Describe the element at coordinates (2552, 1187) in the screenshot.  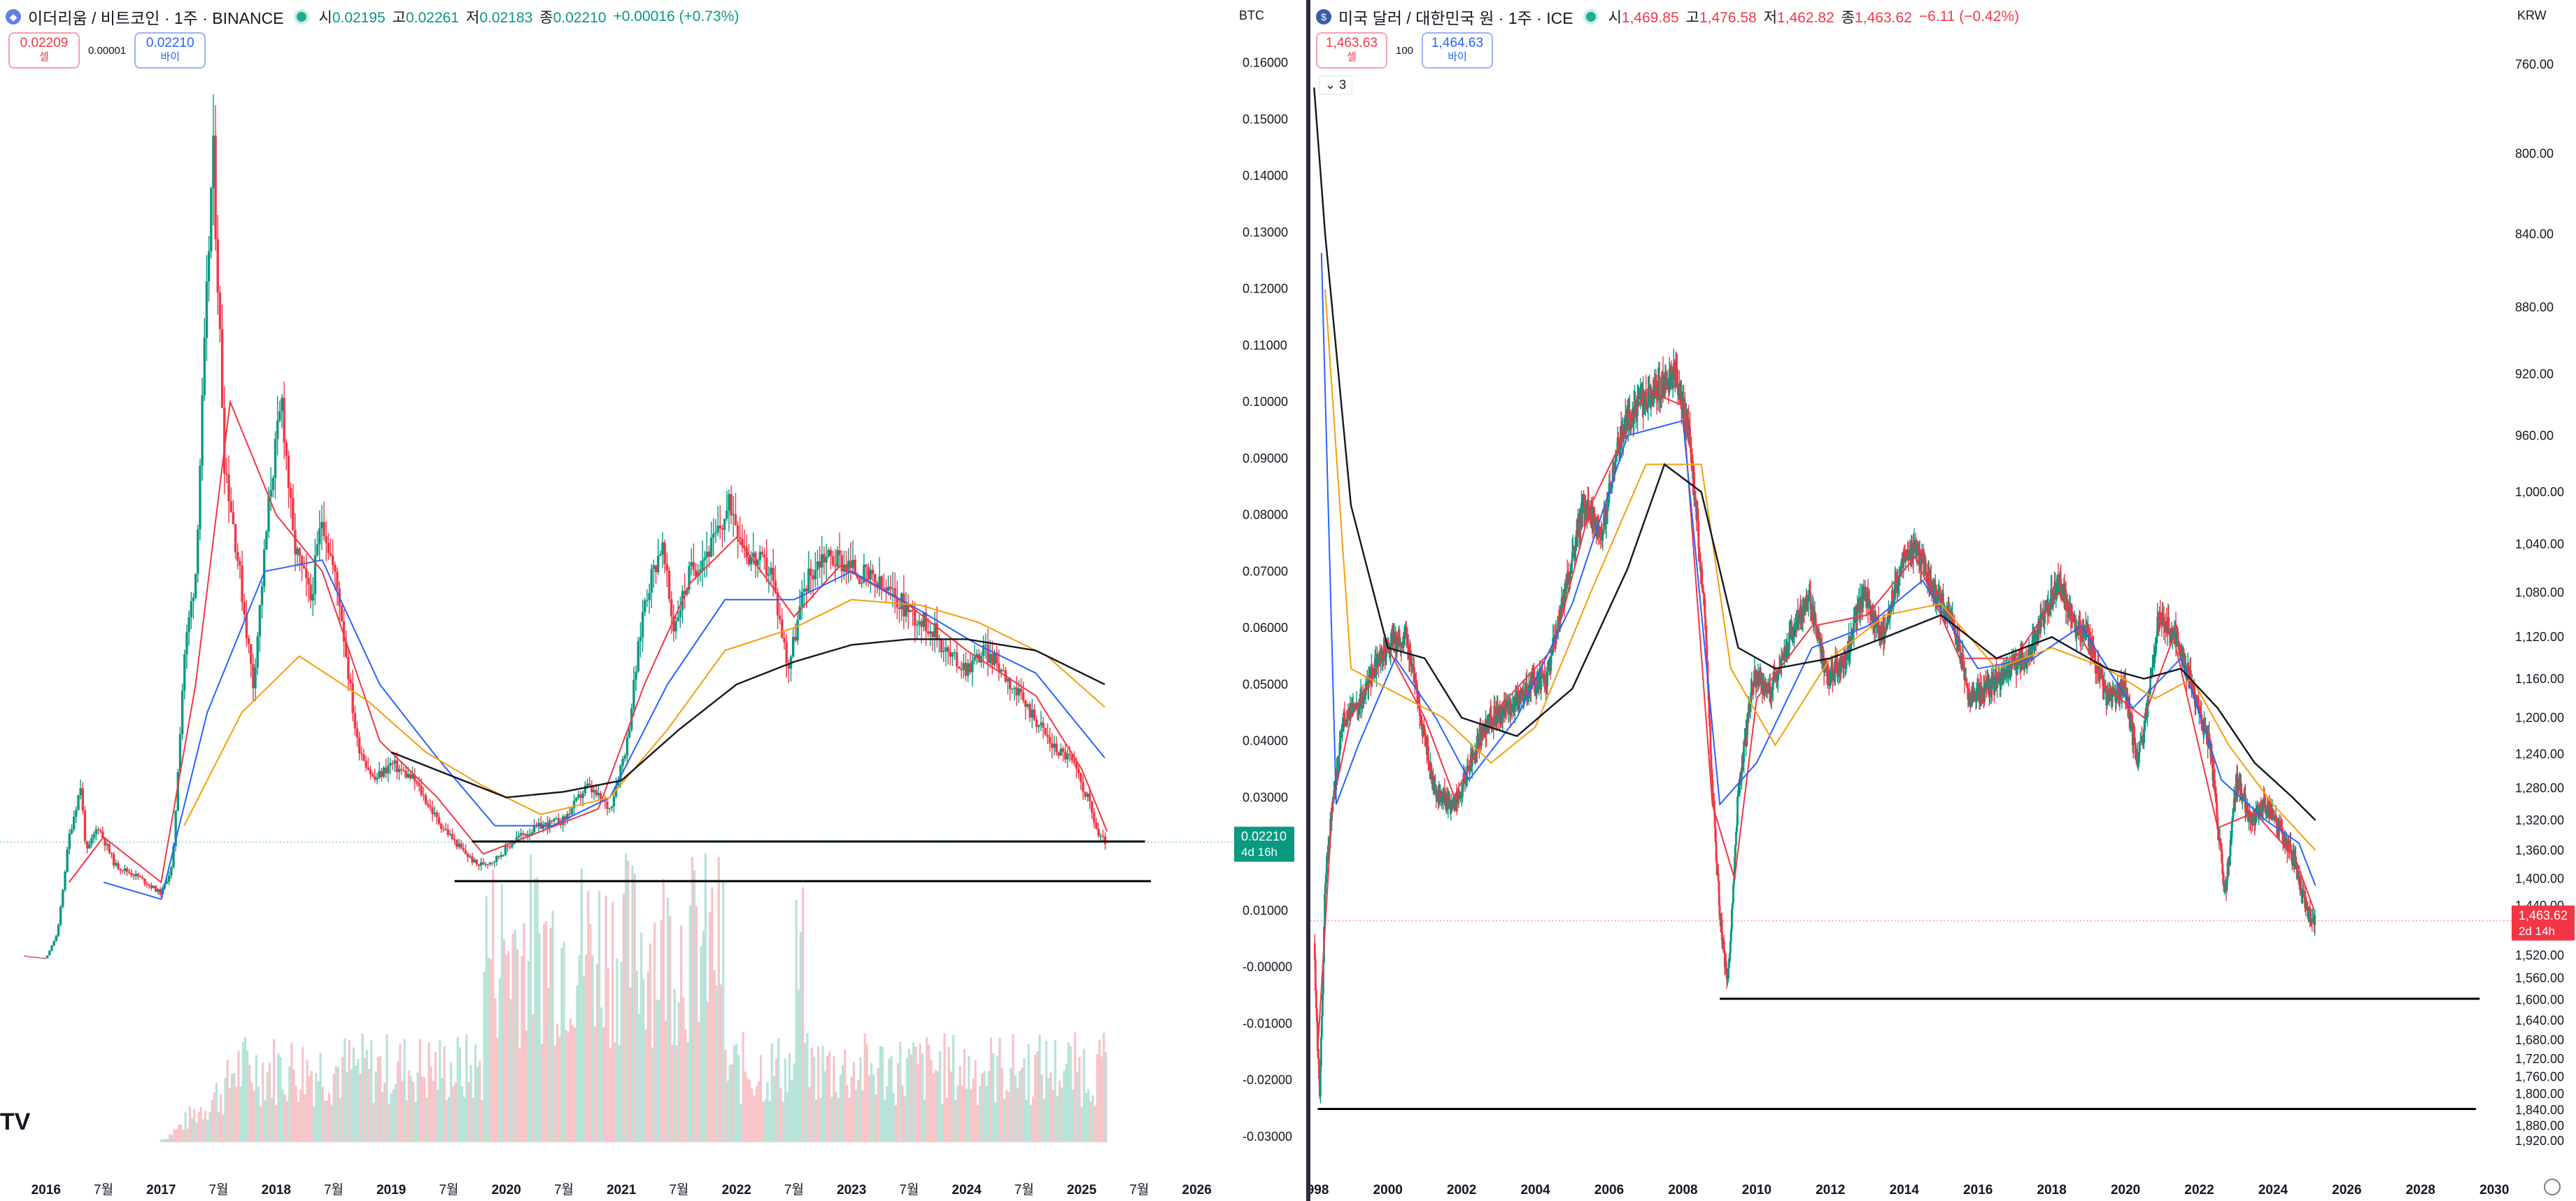
I see `settings-gear-icon` at that location.